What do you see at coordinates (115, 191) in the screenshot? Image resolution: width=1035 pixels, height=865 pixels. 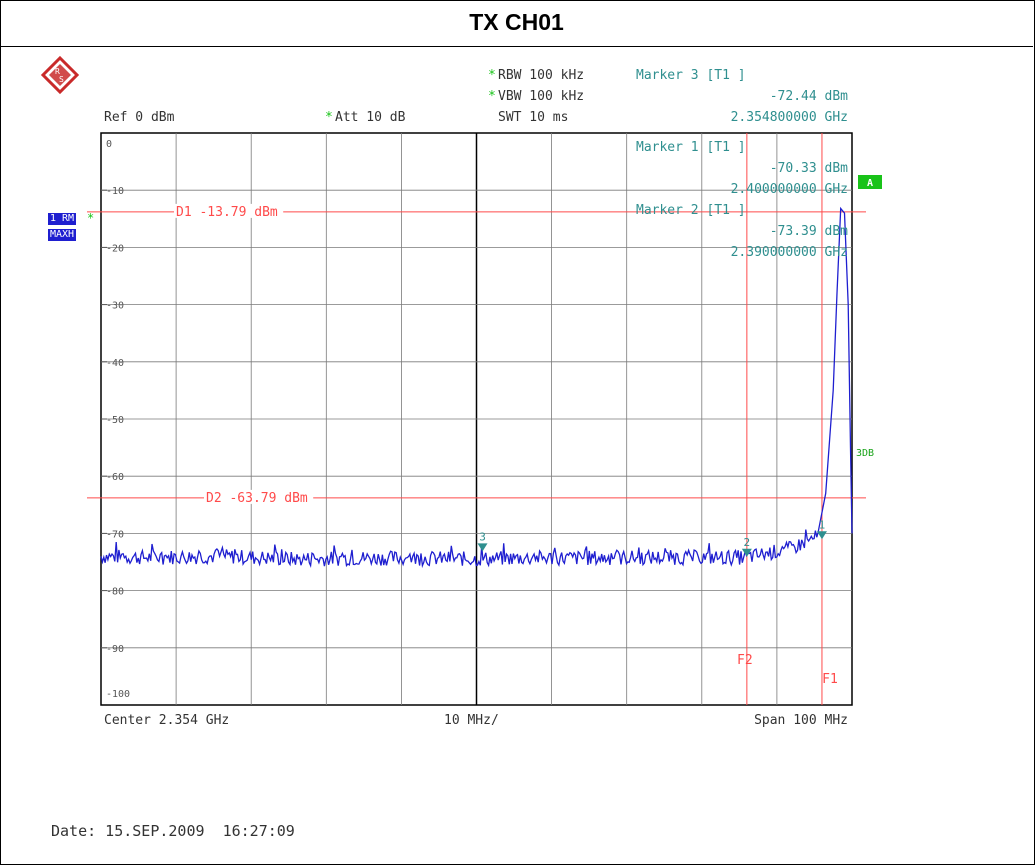 I see `y-tick-label: -10` at bounding box center [115, 191].